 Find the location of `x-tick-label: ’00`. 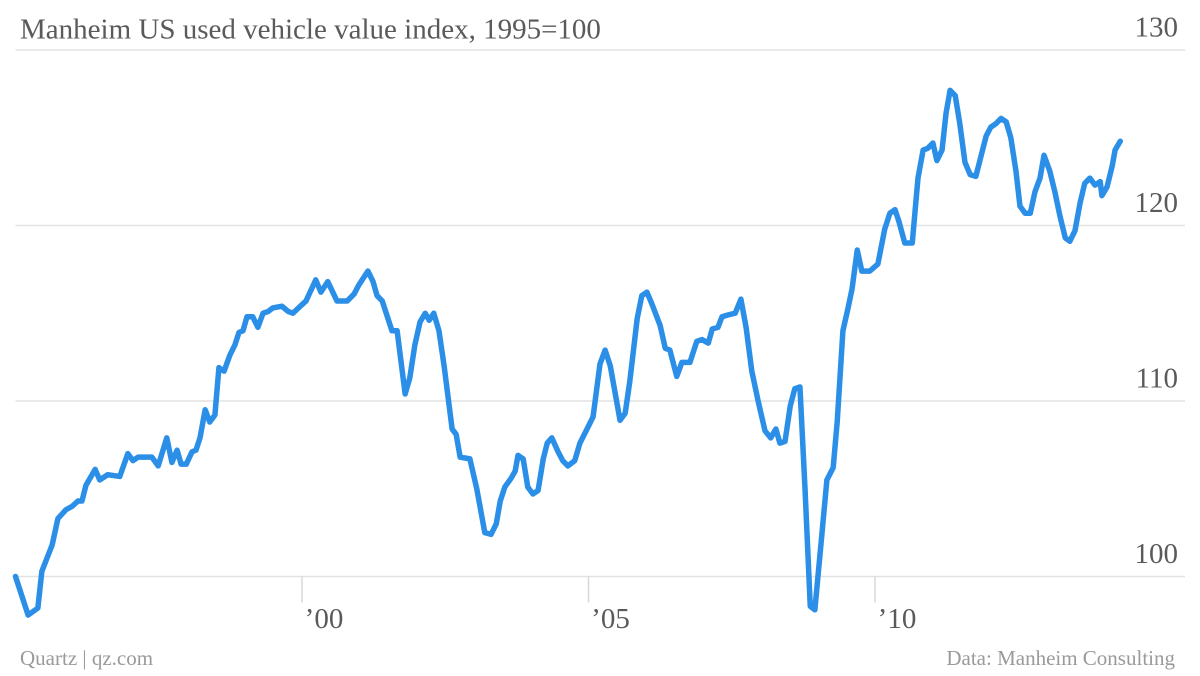

x-tick-label: ’00 is located at coordinates (324, 619).